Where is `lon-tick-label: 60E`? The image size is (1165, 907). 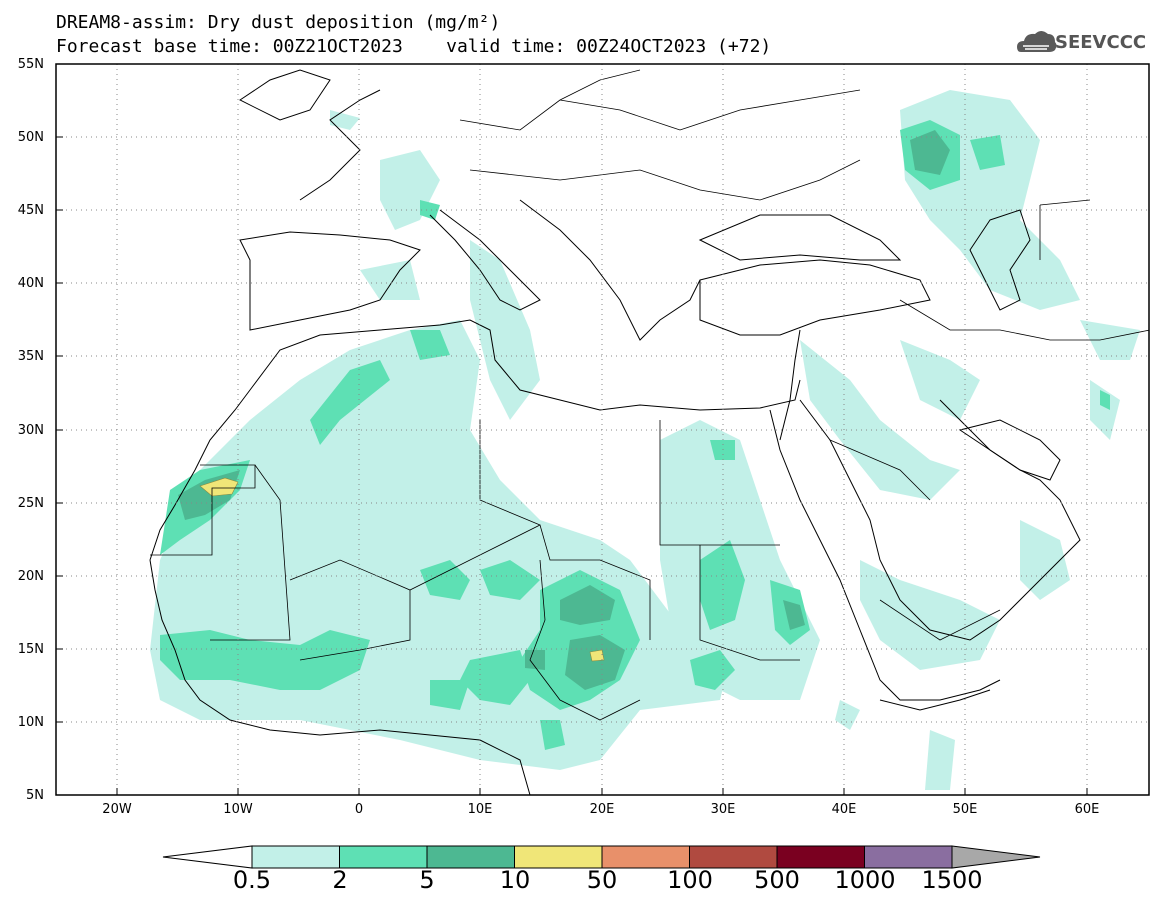 lon-tick-label: 60E is located at coordinates (1087, 809).